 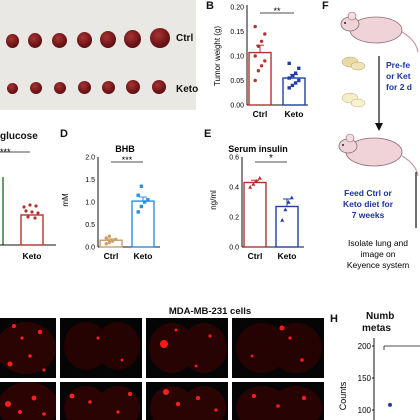 What do you see at coordinates (90, 203) in the screenshot?
I see `chart-d-ticks: 0.0 0.5 1.0 1.5 2.0` at bounding box center [90, 203].